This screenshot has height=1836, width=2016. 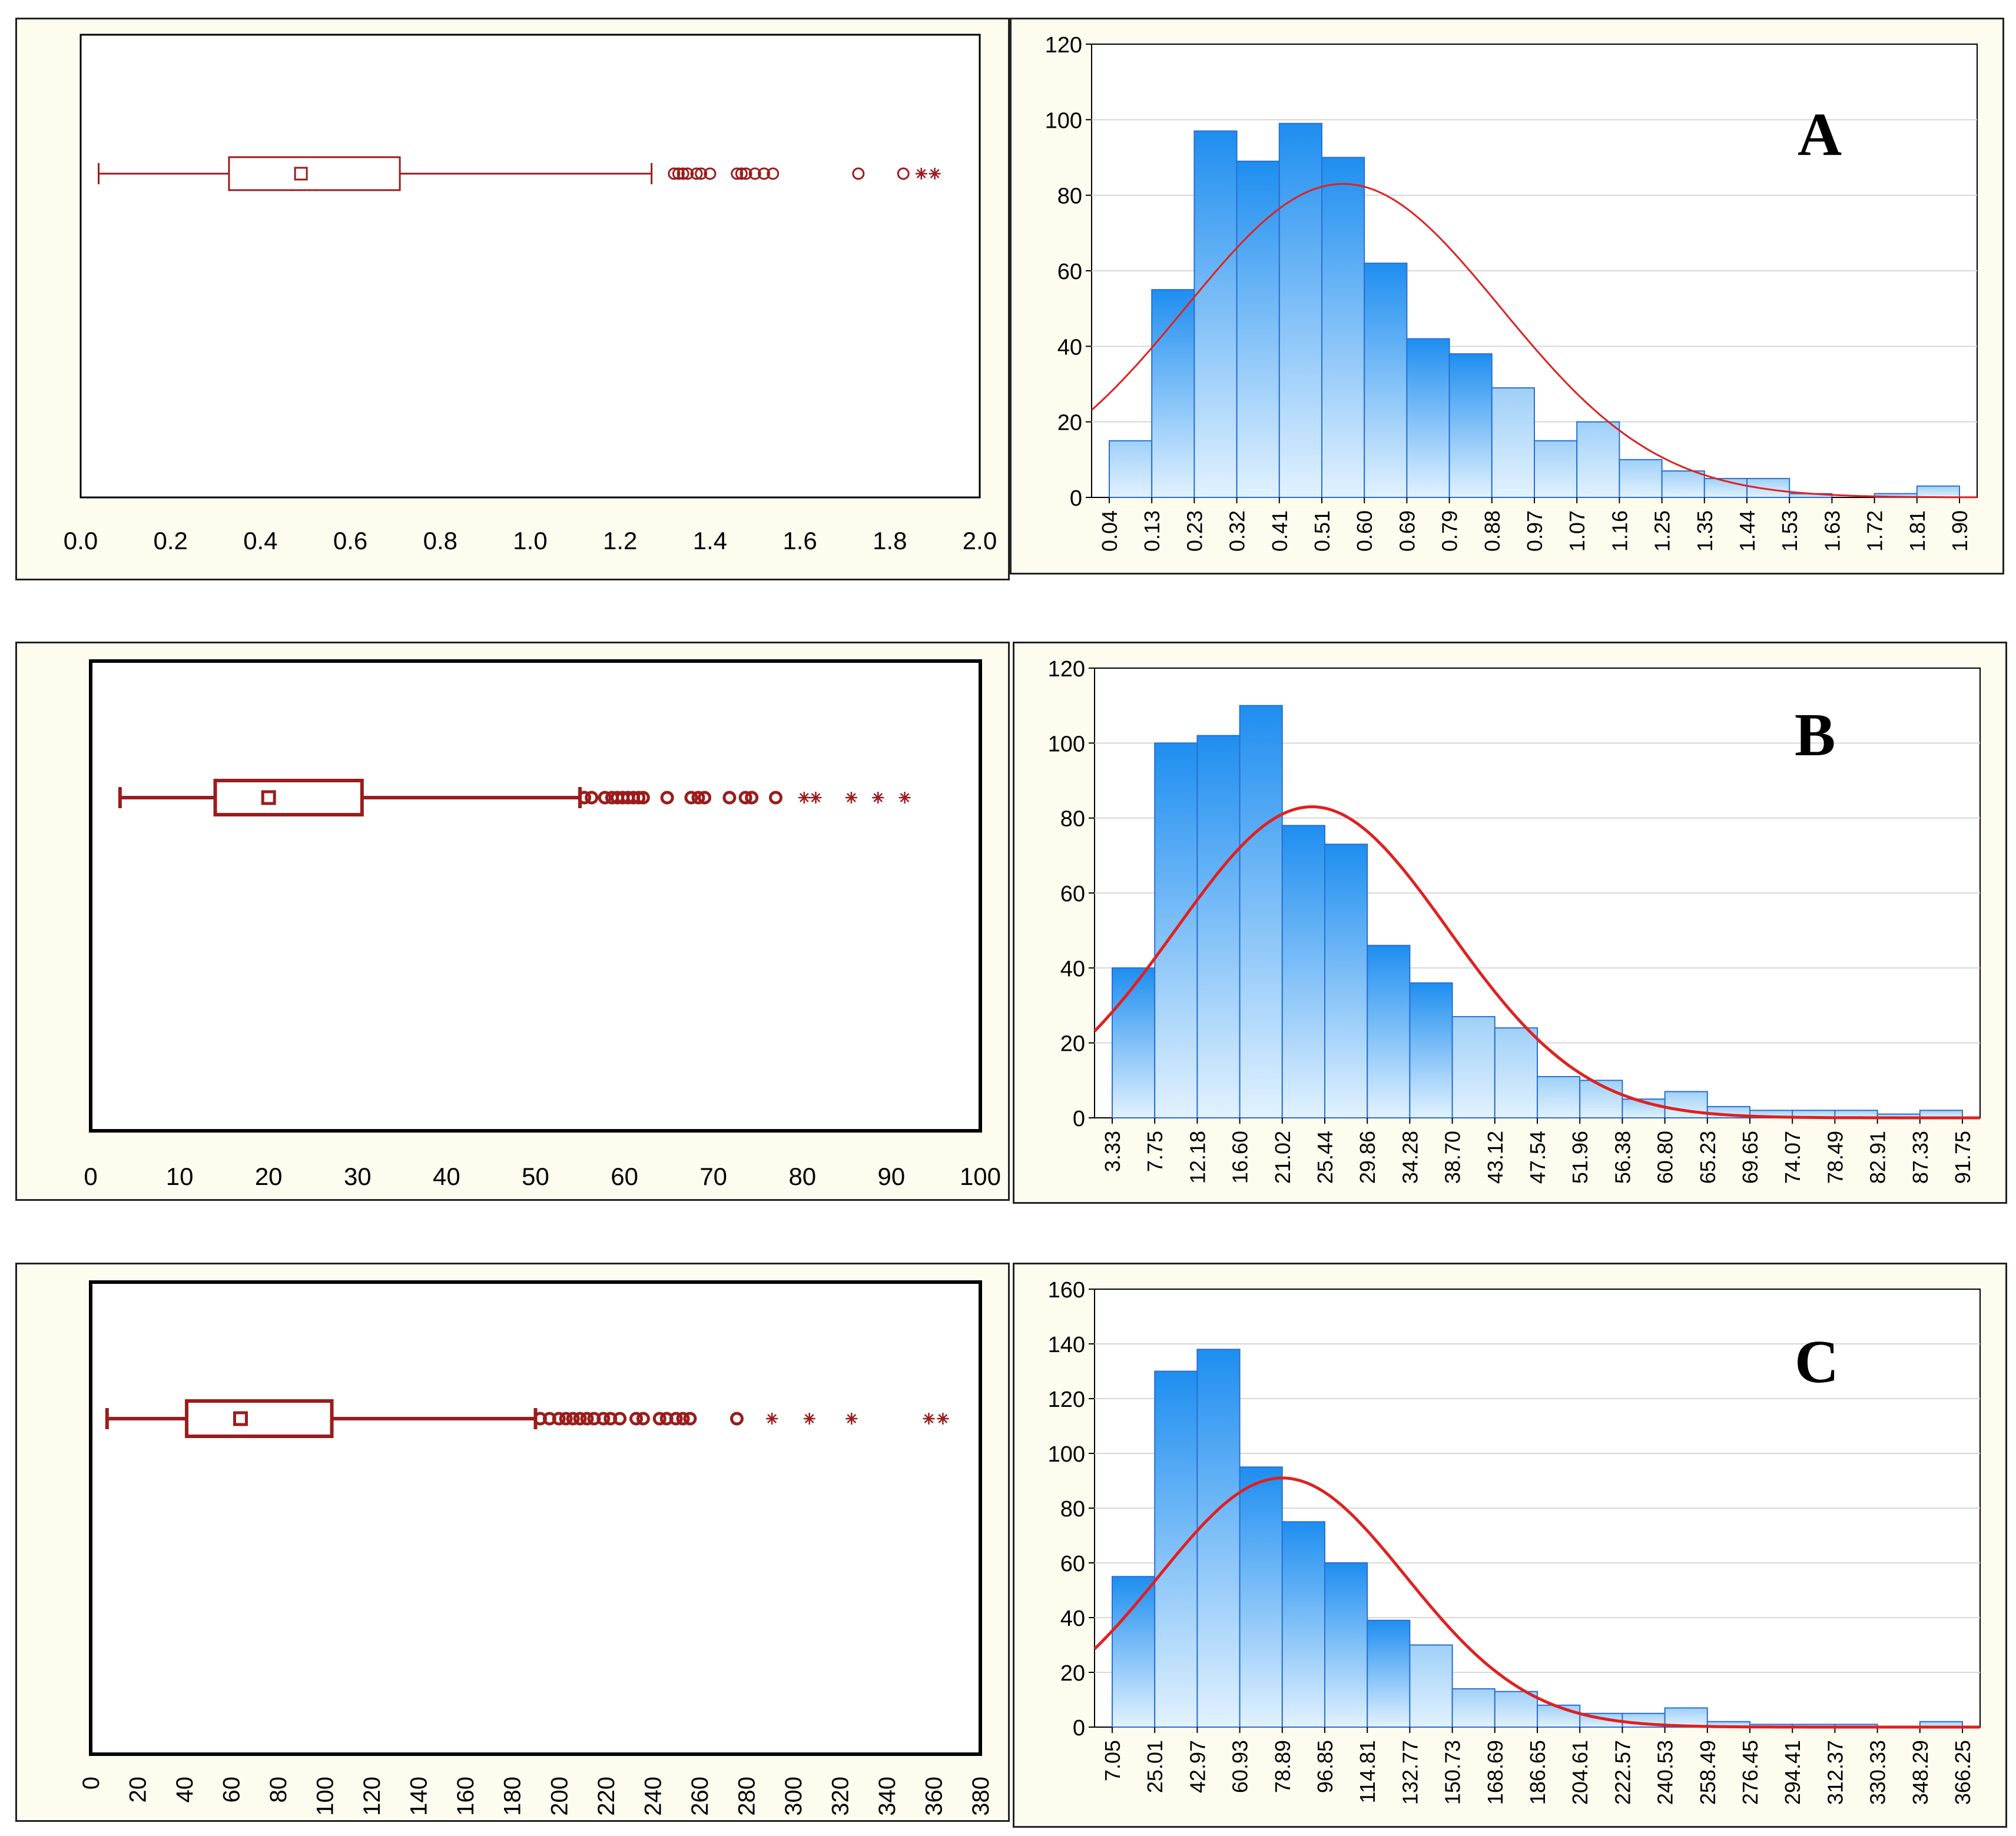 I want to click on x-tick-label: 0.41, so click(x=1280, y=531).